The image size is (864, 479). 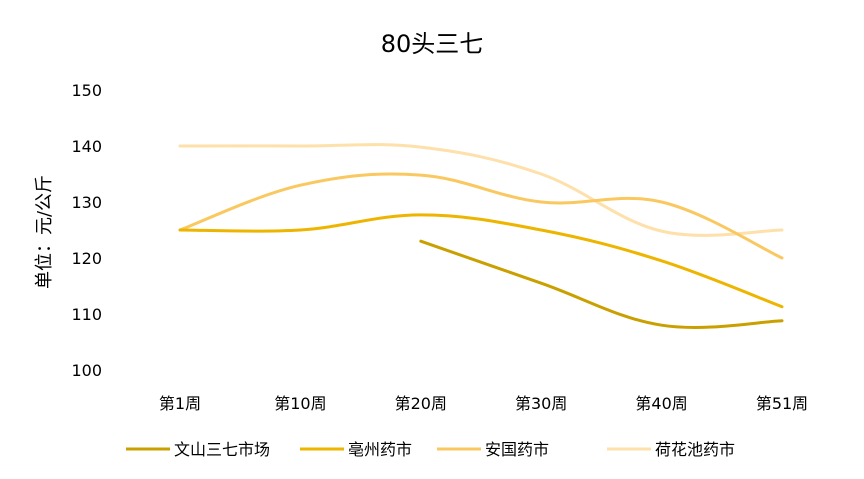 I want to click on x-tick-label: 第40周, so click(x=661, y=403).